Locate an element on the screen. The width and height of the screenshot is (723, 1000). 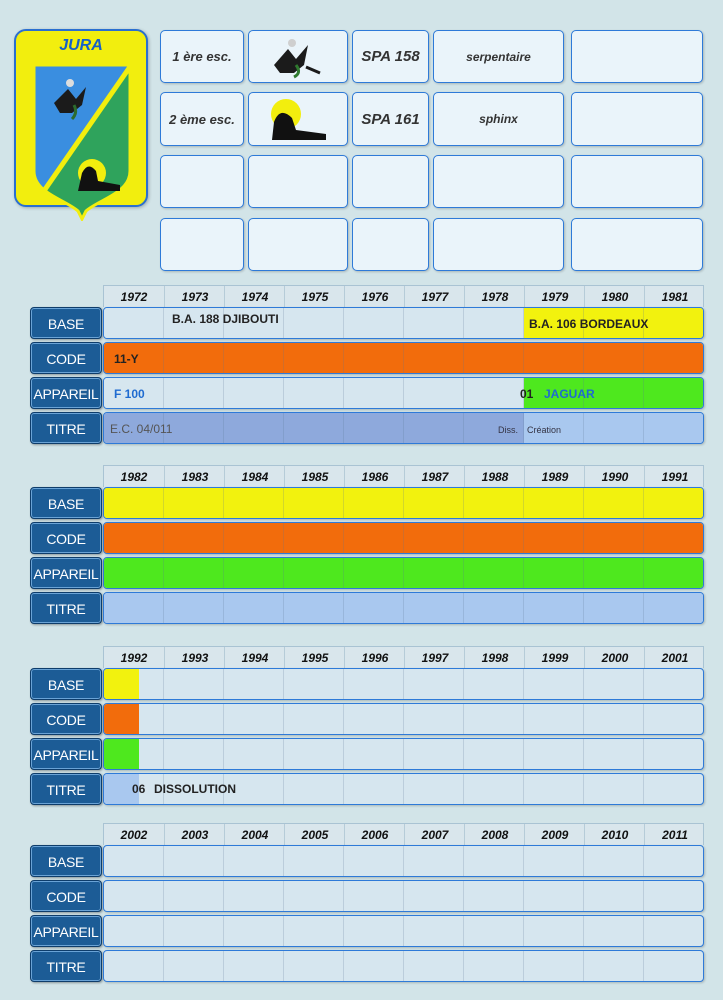
timeline-track-titre: 06 DISSOLUTION is located at coordinates (403, 789).